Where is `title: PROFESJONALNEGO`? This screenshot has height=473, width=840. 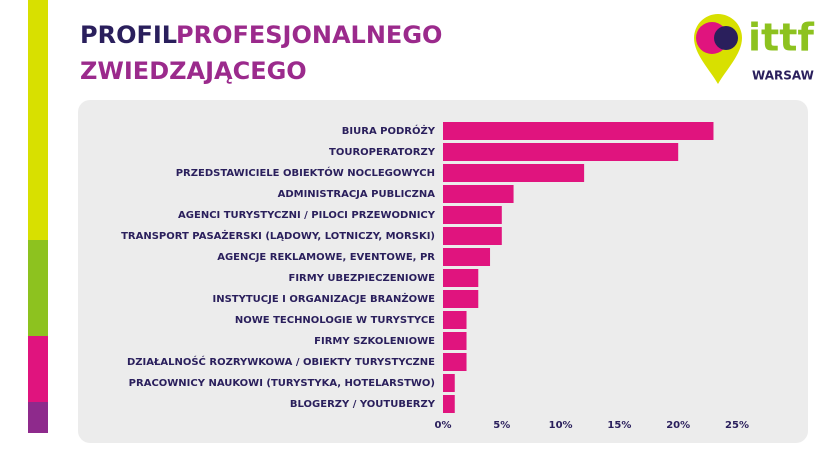
title: PROFESJONALNEGO is located at coordinates (309, 35).